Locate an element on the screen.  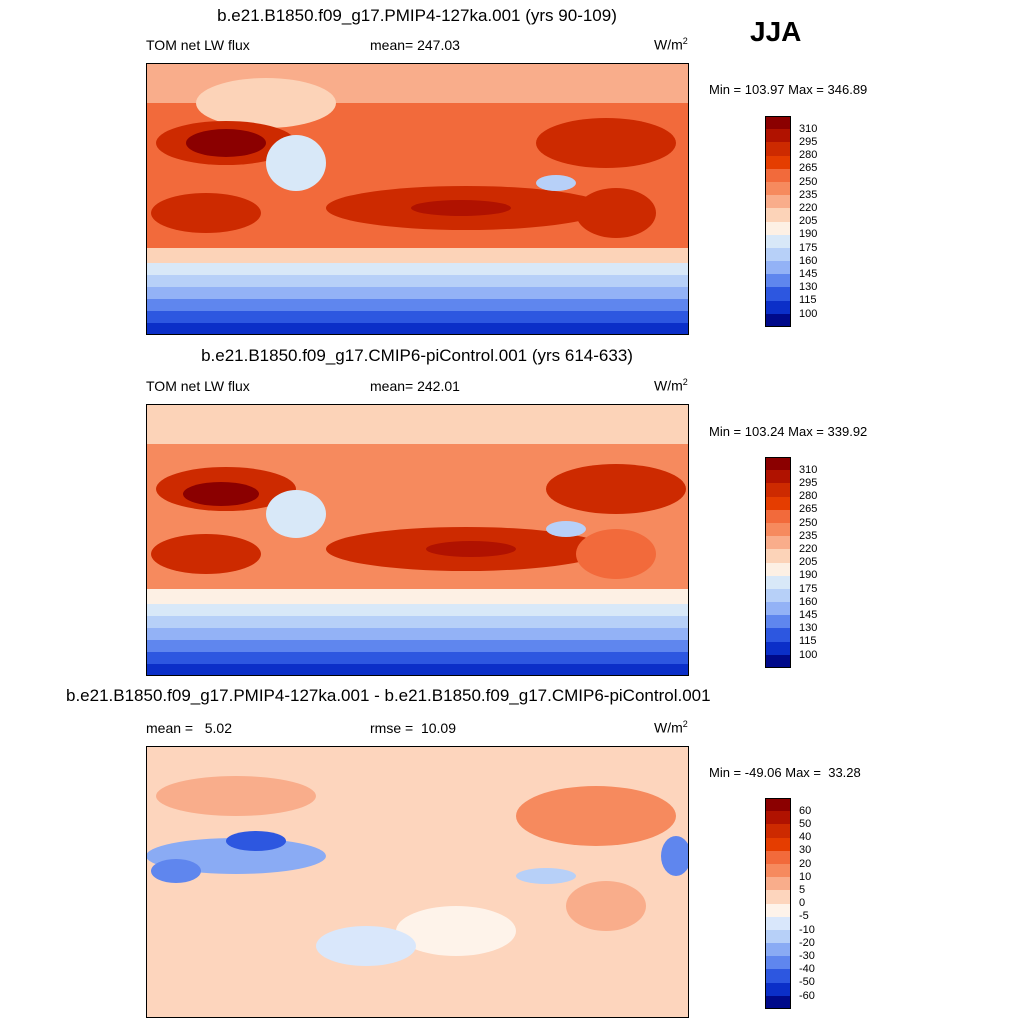
panel3-mean-label: mean = 5.02 is located at coordinates (189, 728).